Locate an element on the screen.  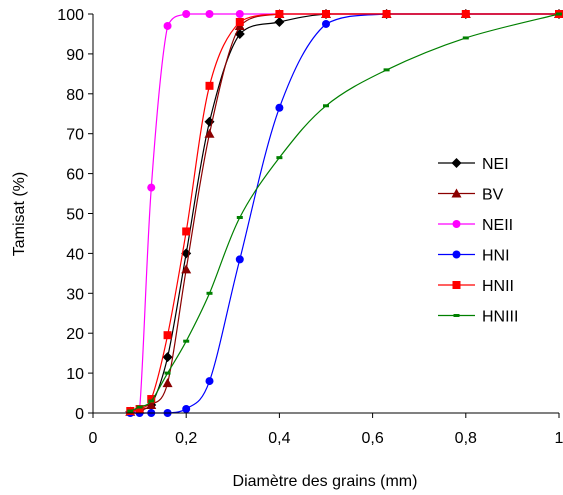
y-tick-label: 60 is located at coordinates (75, 175).